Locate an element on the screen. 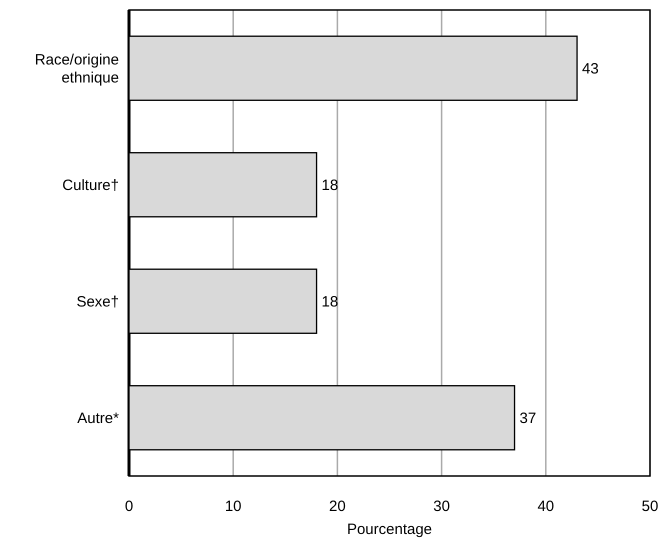 This screenshot has height=542, width=663. data-label: 37 is located at coordinates (528, 418).